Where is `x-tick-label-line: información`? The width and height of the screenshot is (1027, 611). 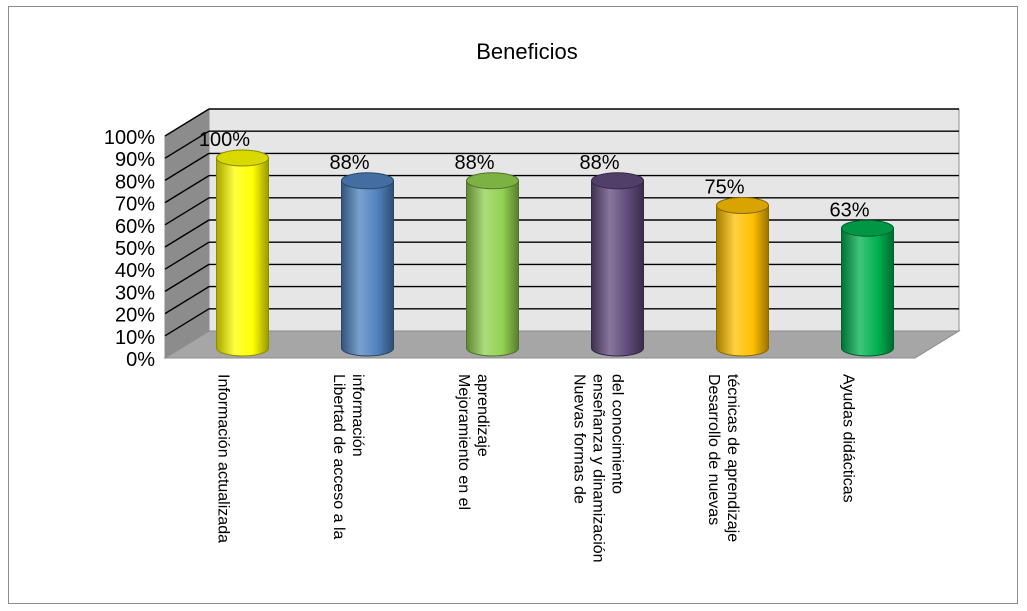
x-tick-label-line: información is located at coordinates (357, 415).